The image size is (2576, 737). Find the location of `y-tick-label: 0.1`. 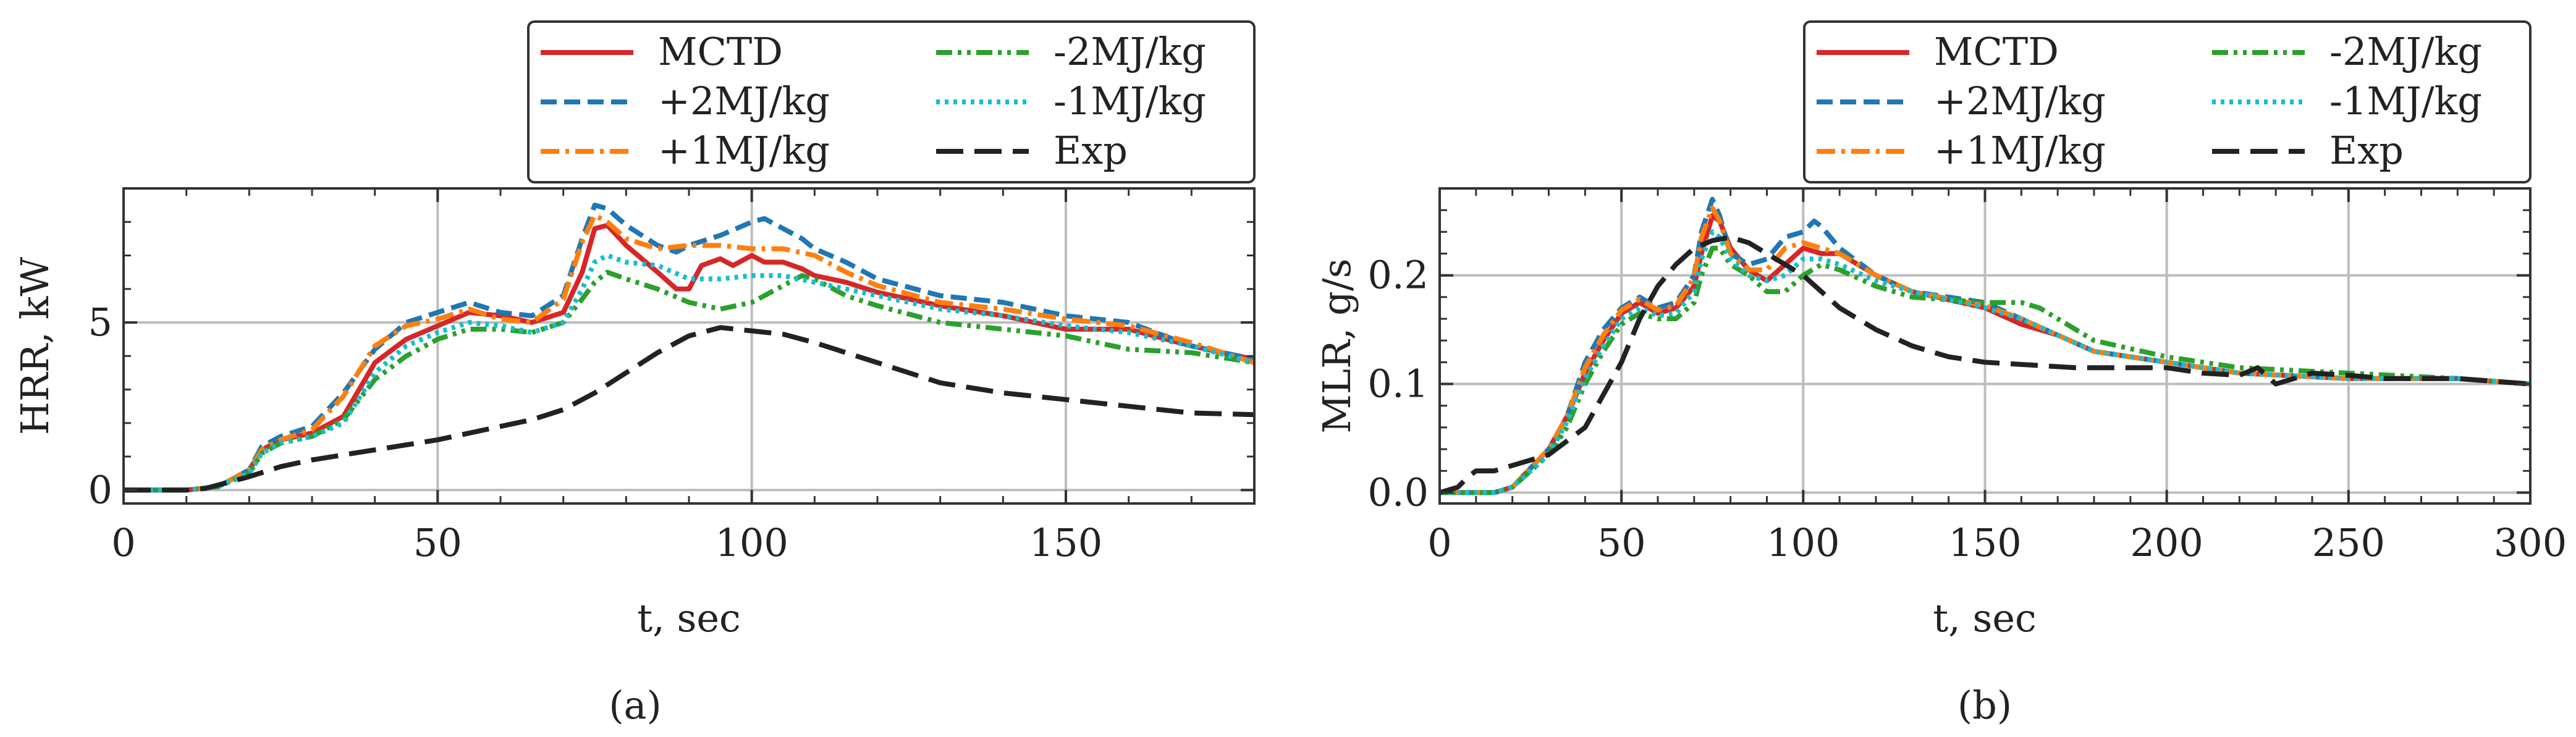

y-tick-label: 0.1 is located at coordinates (1398, 383).